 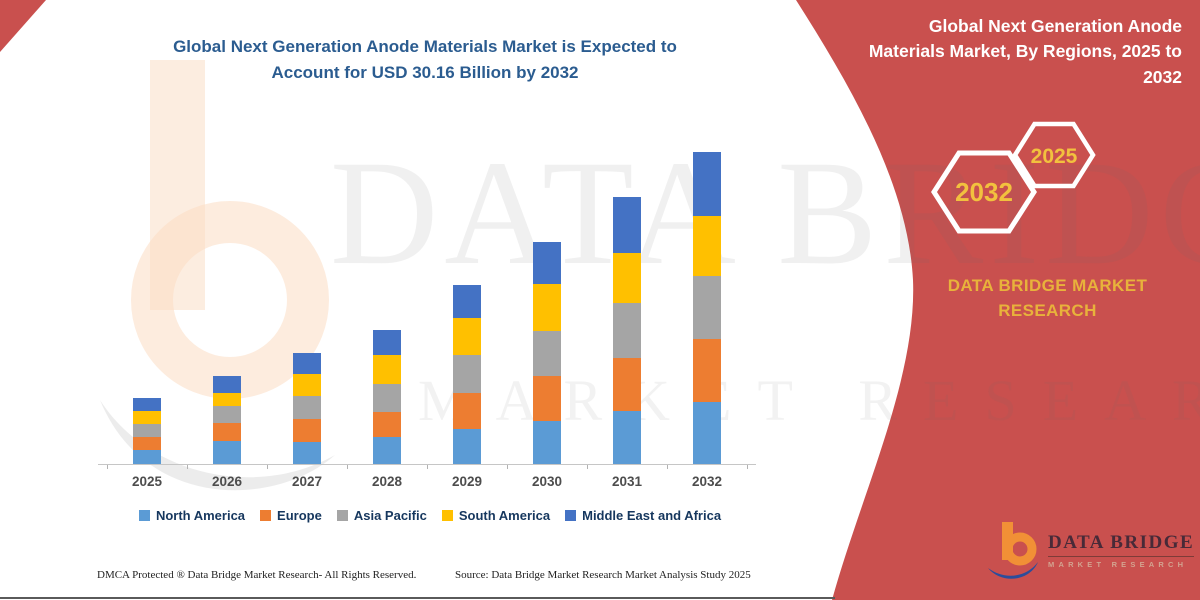 I want to click on x-axis-line, so click(x=427, y=464).